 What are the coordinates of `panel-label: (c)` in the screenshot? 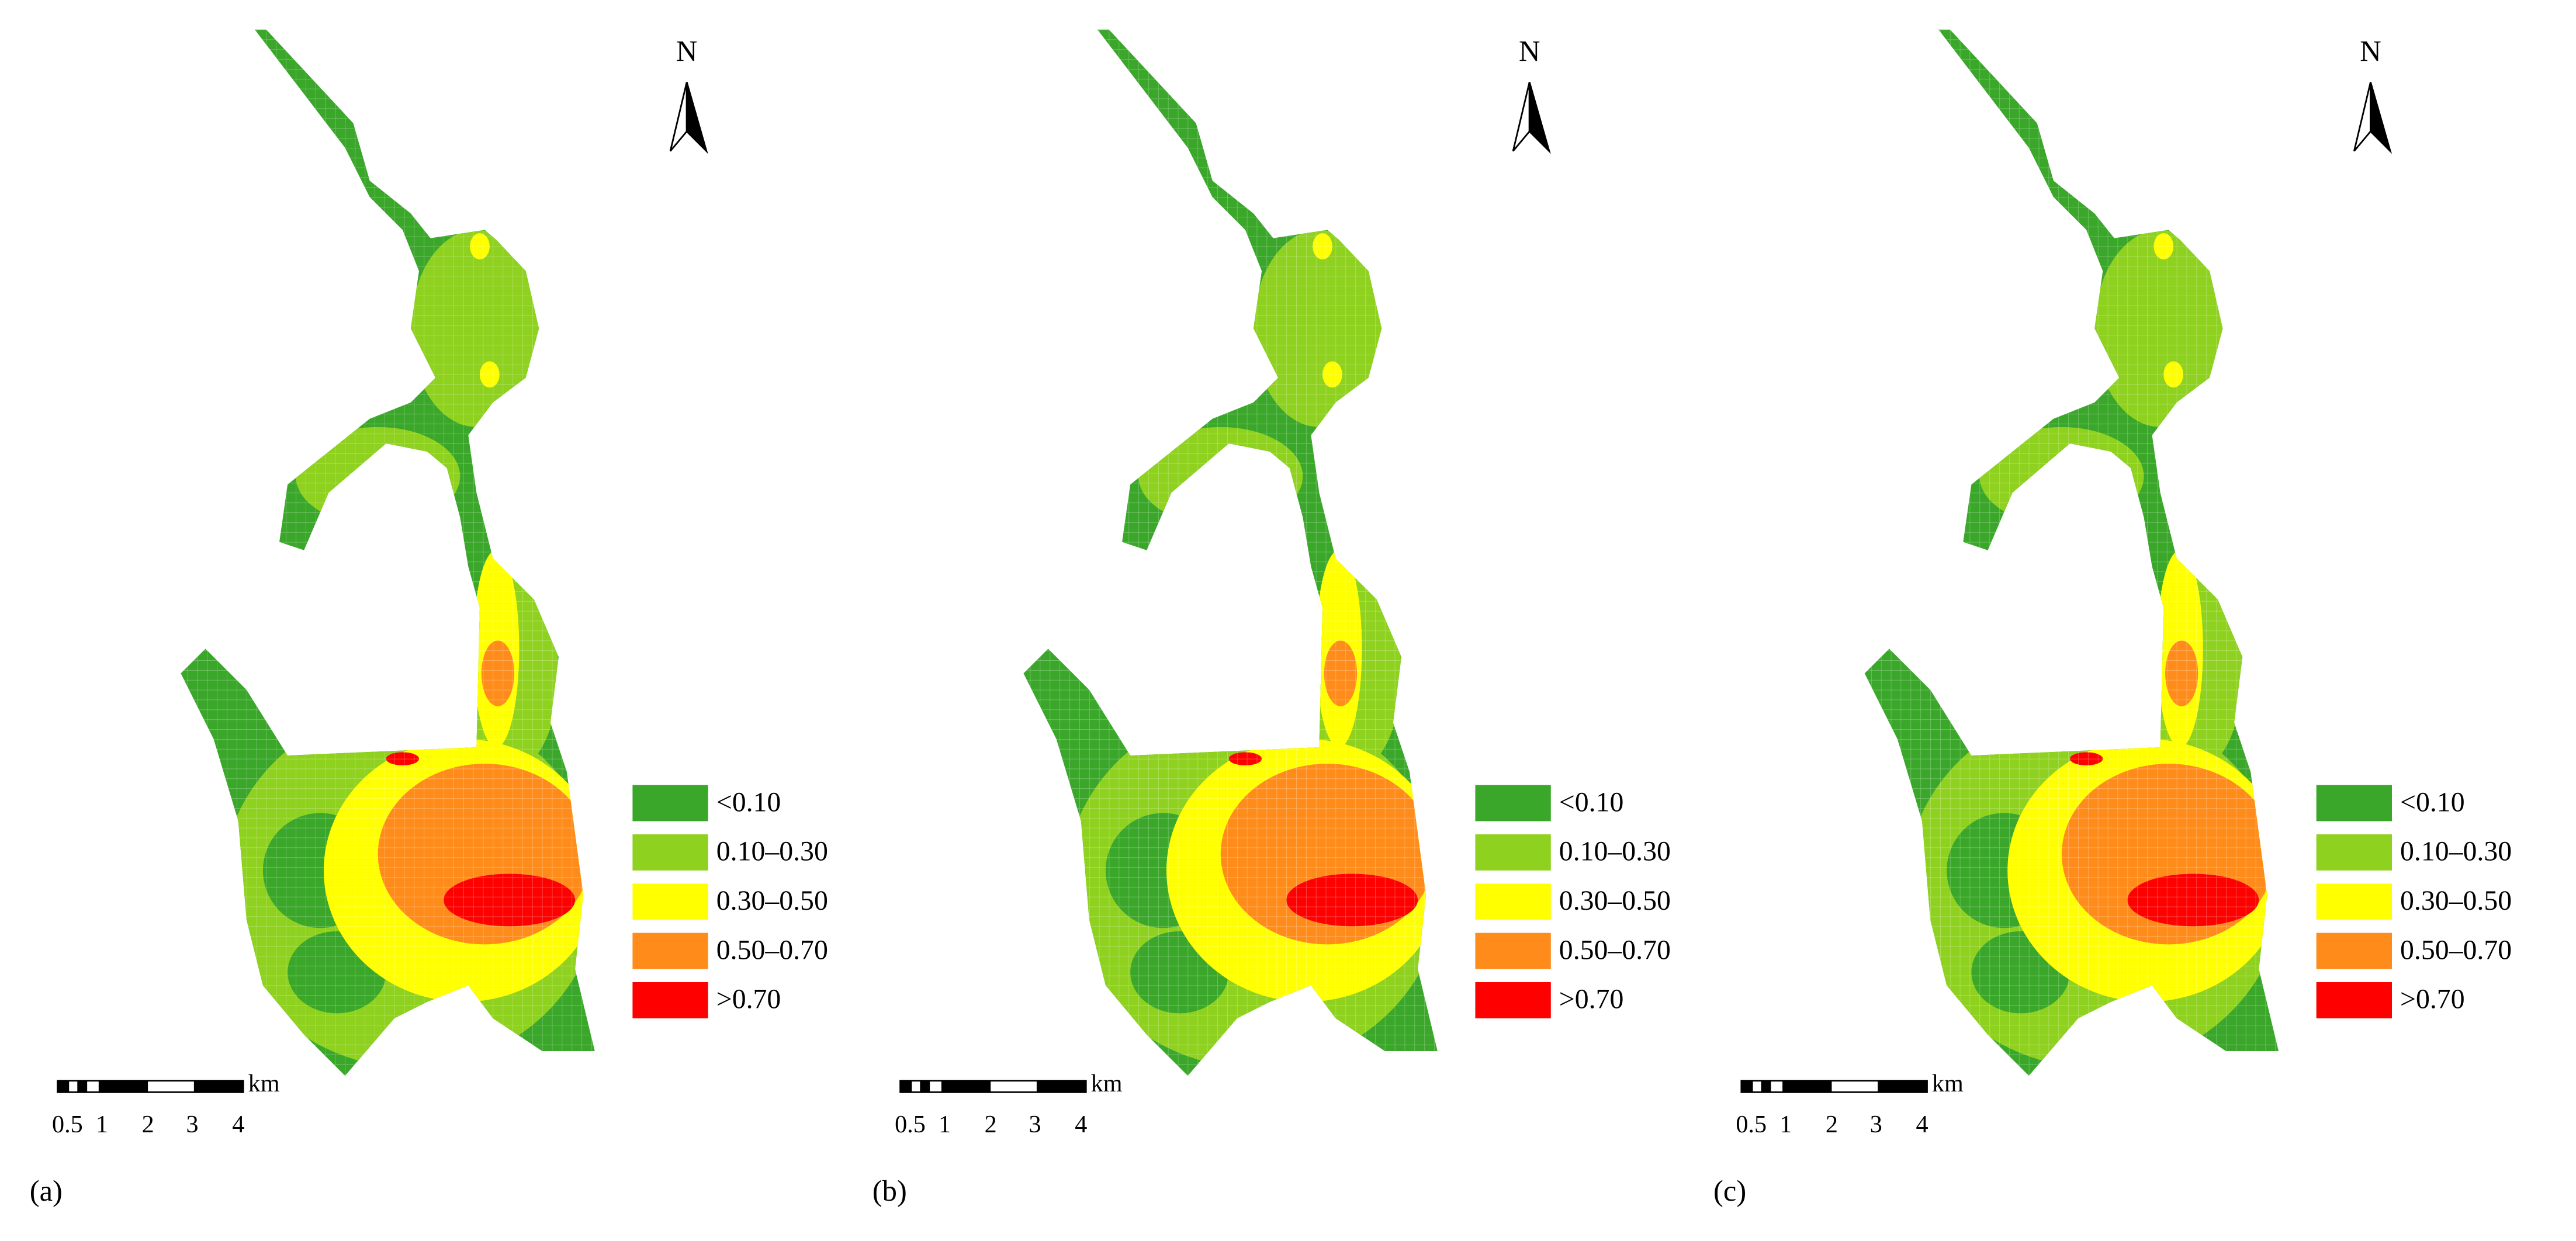 It's located at (1729, 1190).